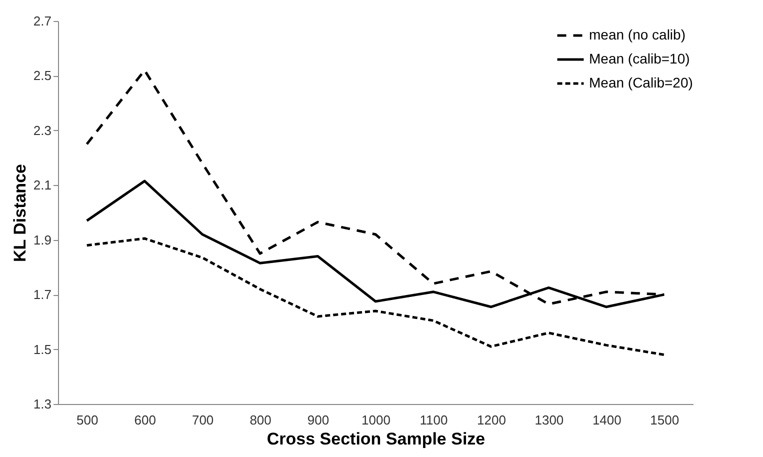  Describe the element at coordinates (491, 420) in the screenshot. I see `x-tick-label: 1200` at that location.